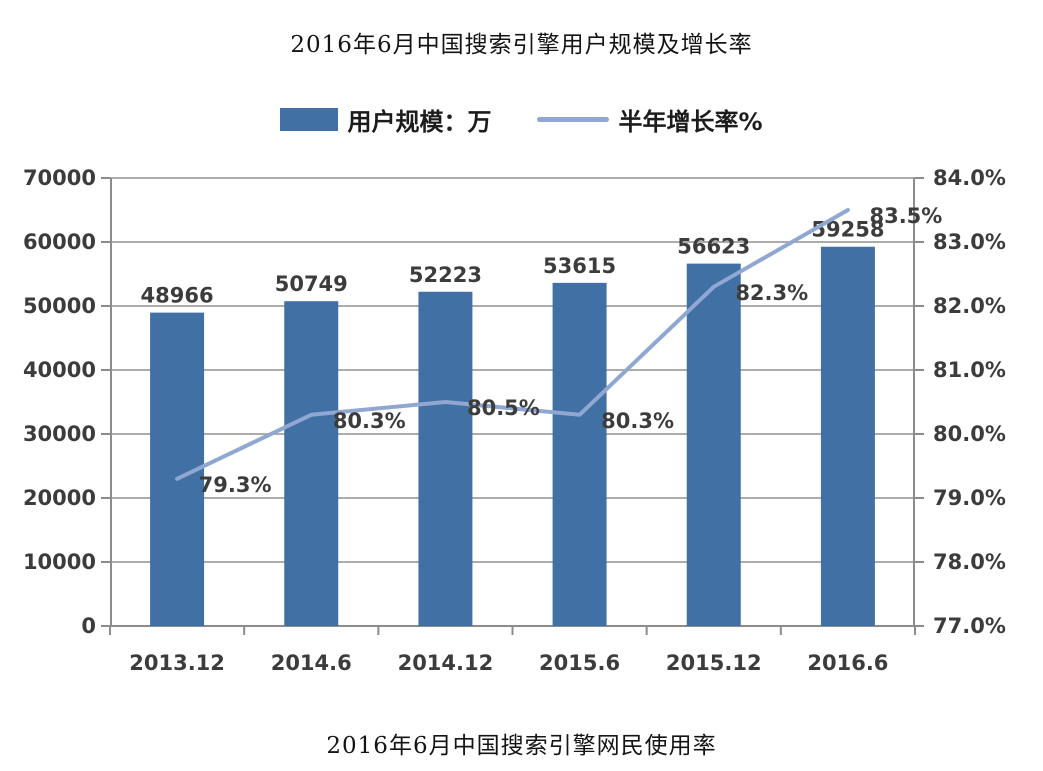  I want to click on bar-value-label: 56623, so click(713, 247).